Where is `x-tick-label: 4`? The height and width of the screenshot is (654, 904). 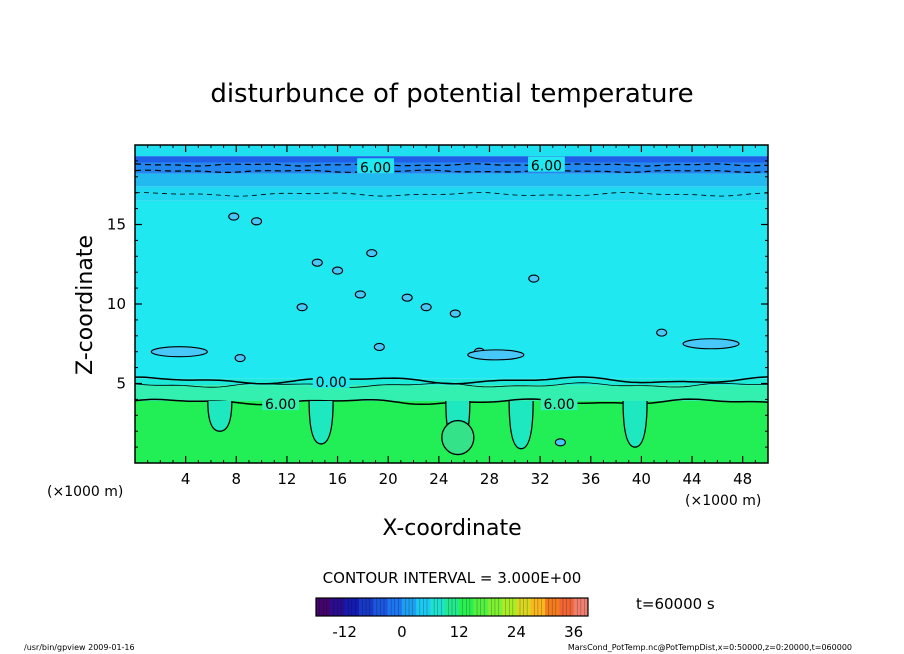
x-tick-label: 4 is located at coordinates (186, 479).